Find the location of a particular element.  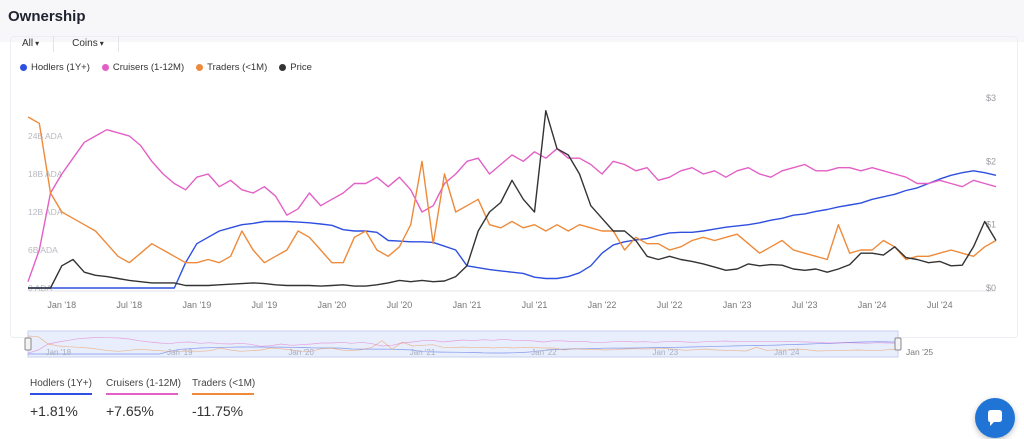

navigator-tick-label: Jan '20 is located at coordinates (301, 352).